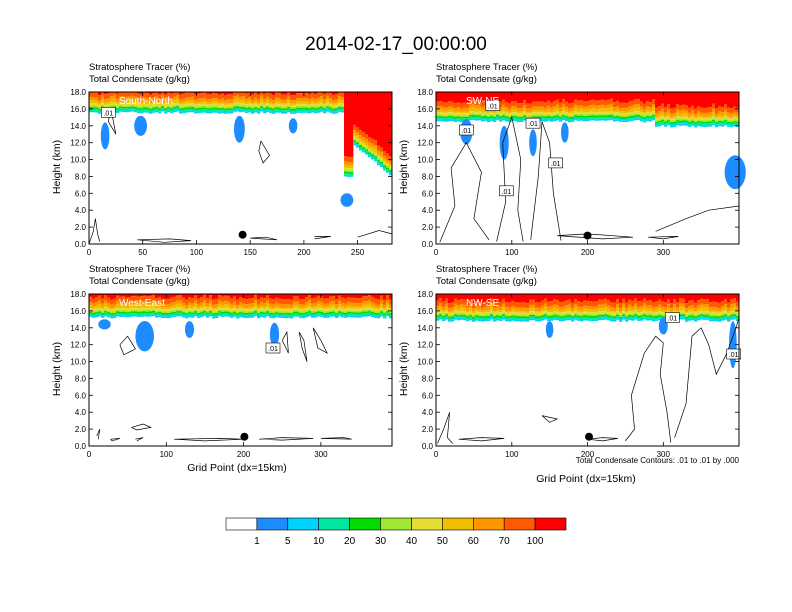 The height and width of the screenshot is (612, 792). What do you see at coordinates (533, 124) in the screenshot?
I see `contour-label: .01` at bounding box center [533, 124].